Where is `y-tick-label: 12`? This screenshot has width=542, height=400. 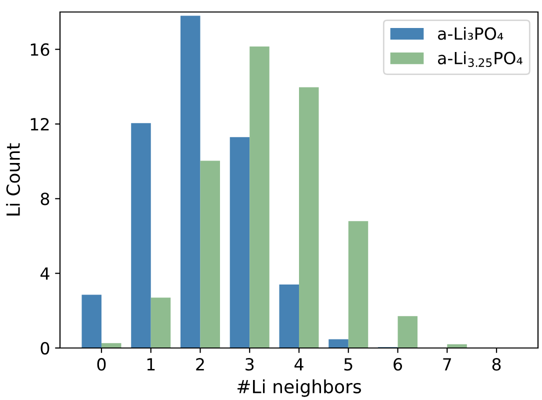
y-tick-label: 12 is located at coordinates (39, 124).